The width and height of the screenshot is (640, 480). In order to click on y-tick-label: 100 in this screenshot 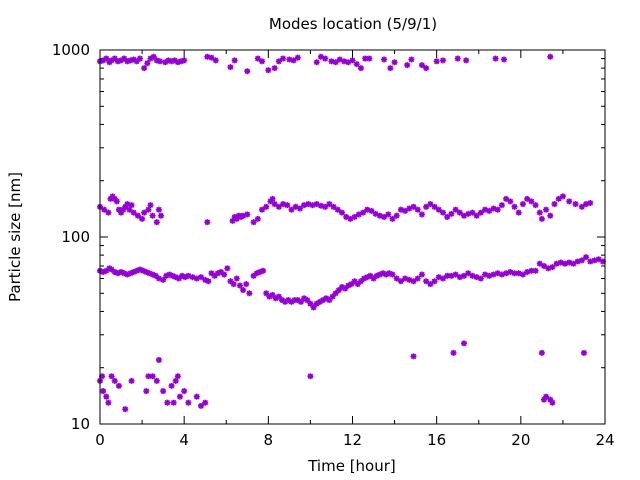, I will do `click(75, 237)`.